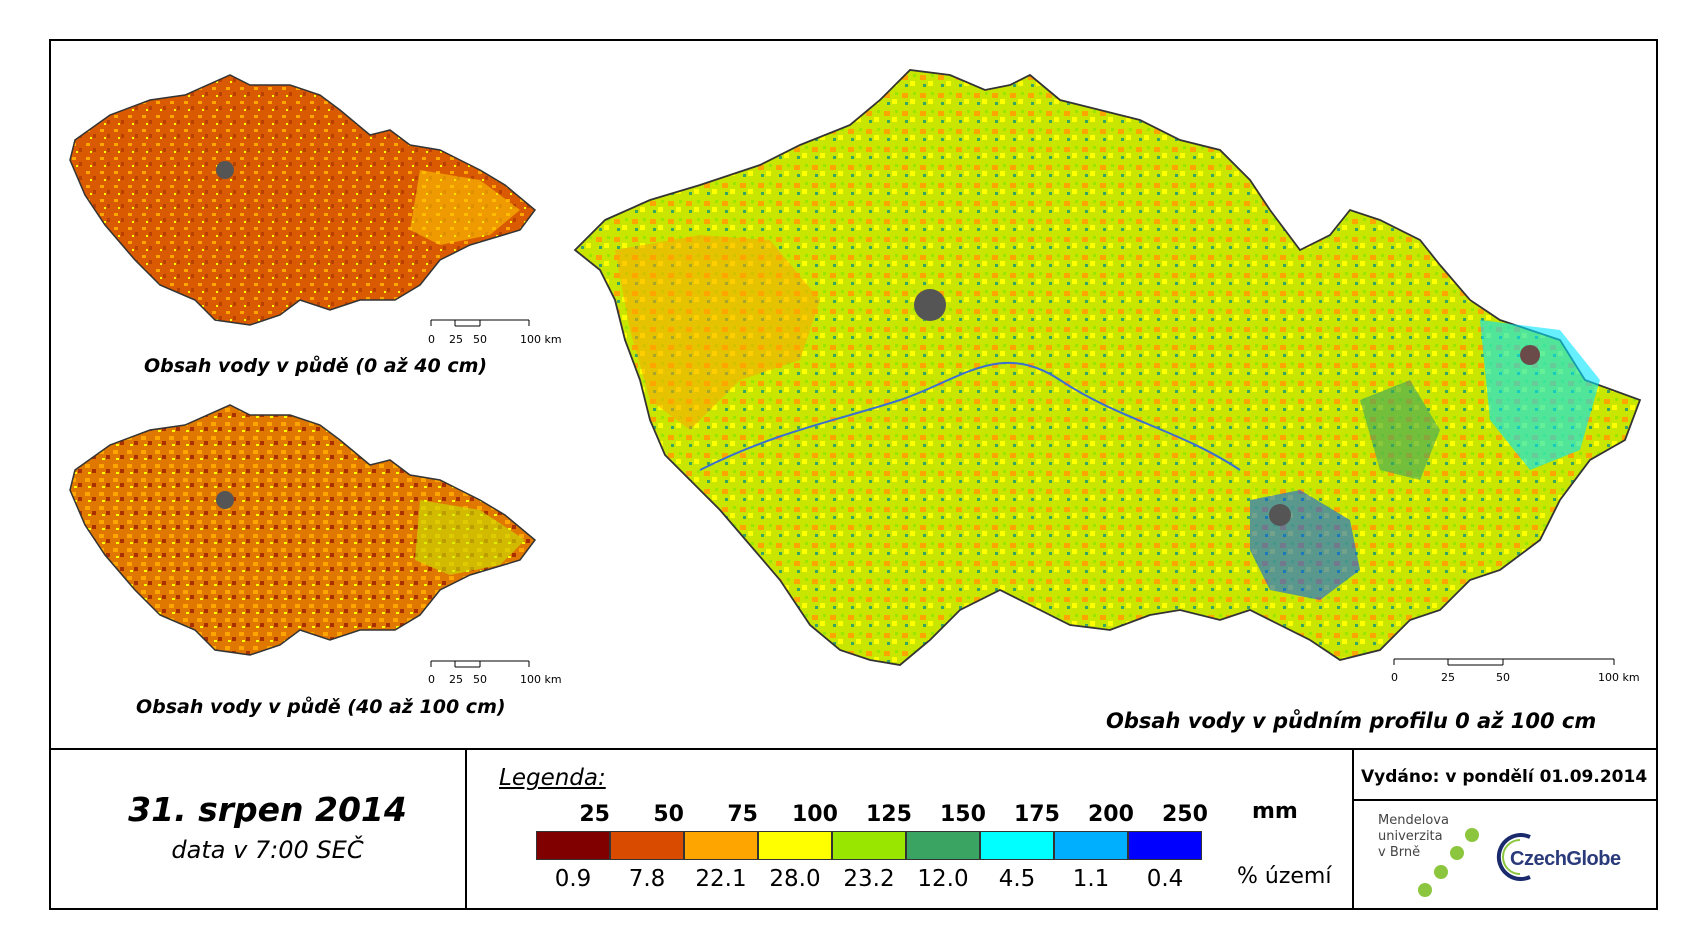  Describe the element at coordinates (1284, 876) in the screenshot. I see `legend-percent-label: % území` at that location.